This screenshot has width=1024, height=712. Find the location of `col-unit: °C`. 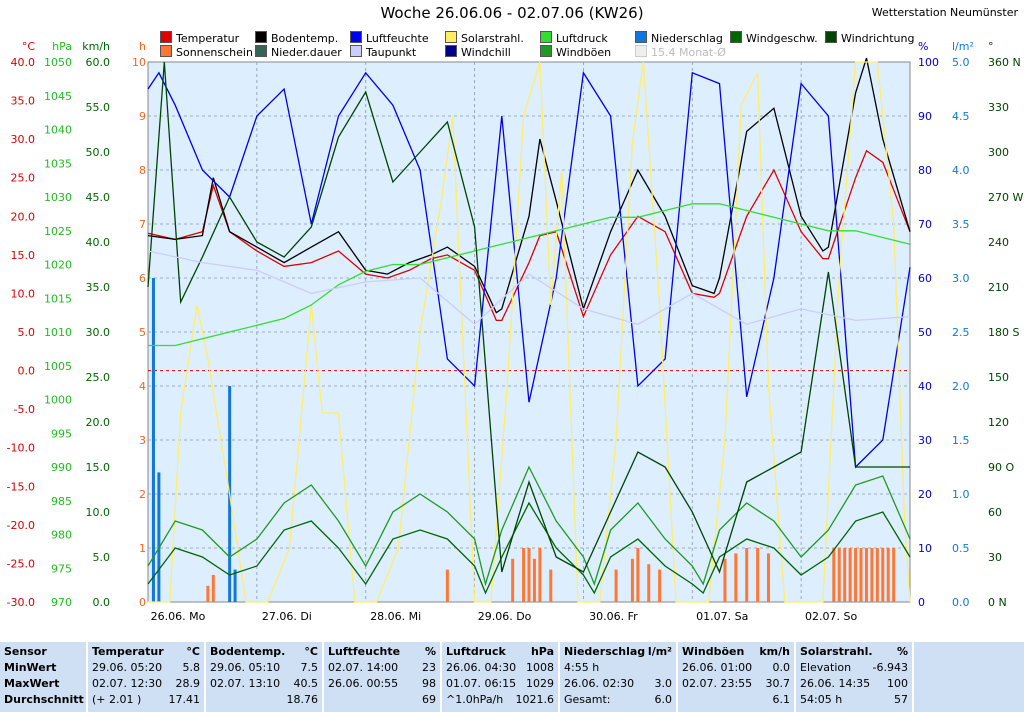

col-unit: °C is located at coordinates (193, 651).